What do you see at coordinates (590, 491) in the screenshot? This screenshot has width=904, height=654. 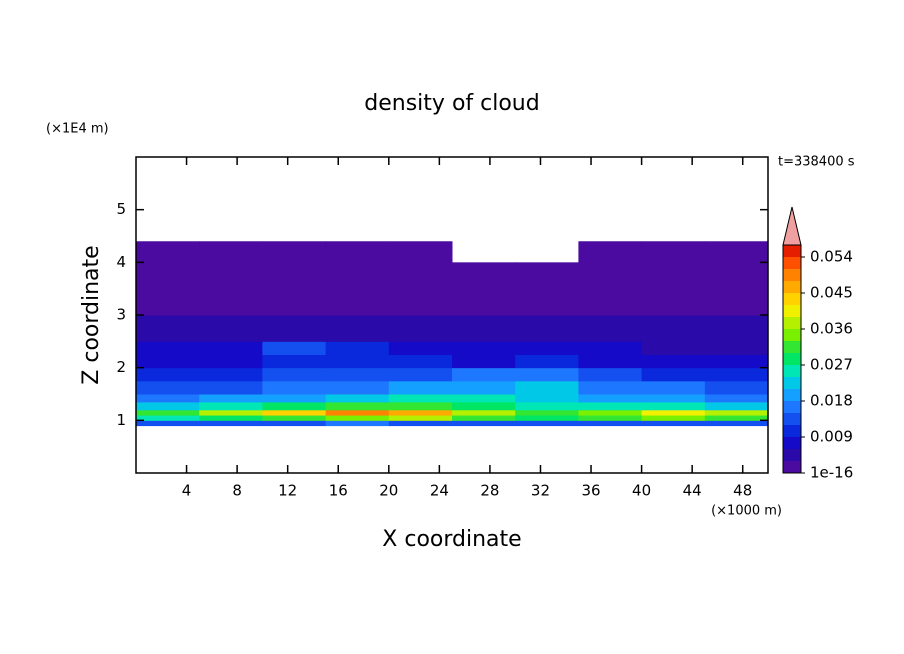 I see `x-tick-label: 36` at bounding box center [590, 491].